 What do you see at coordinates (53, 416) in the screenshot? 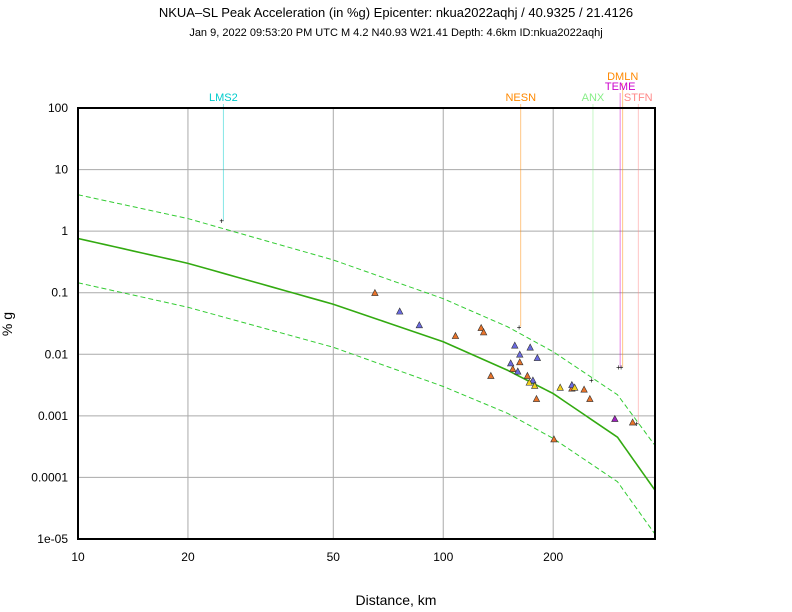
I see `y-tick-label: 0.001` at bounding box center [53, 416].